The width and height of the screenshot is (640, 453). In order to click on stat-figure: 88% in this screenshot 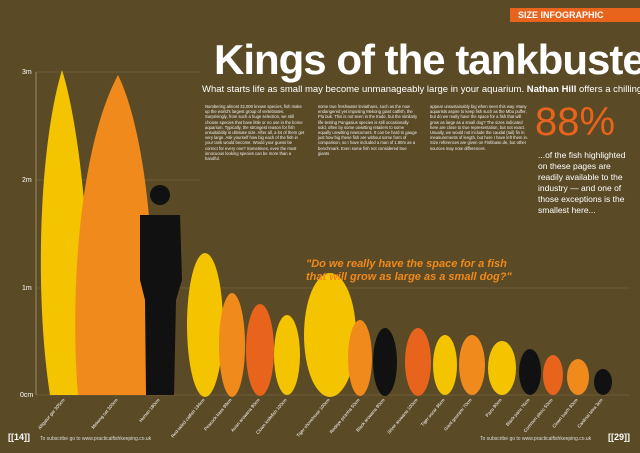, I will do `click(575, 122)`.